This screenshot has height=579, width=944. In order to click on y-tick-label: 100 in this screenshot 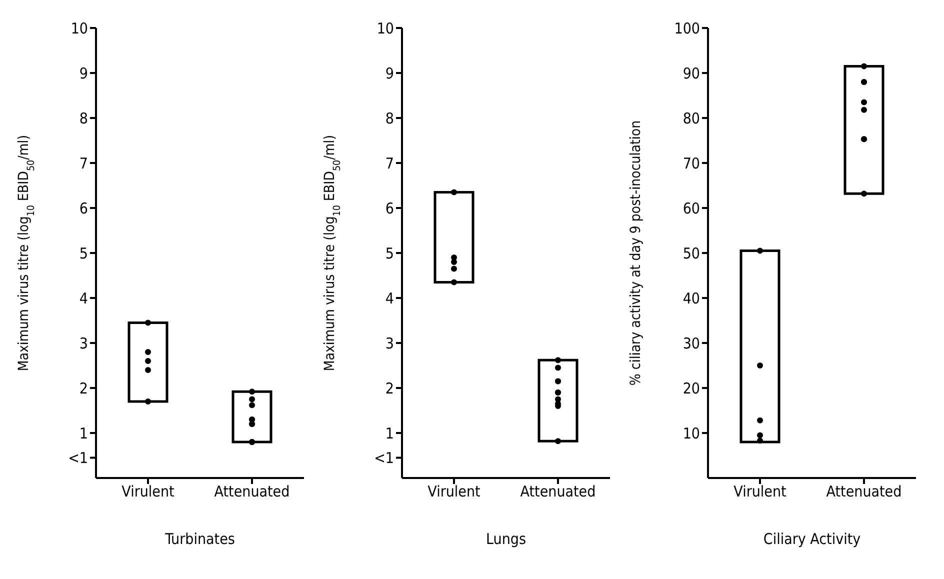, I will do `click(687, 28)`.